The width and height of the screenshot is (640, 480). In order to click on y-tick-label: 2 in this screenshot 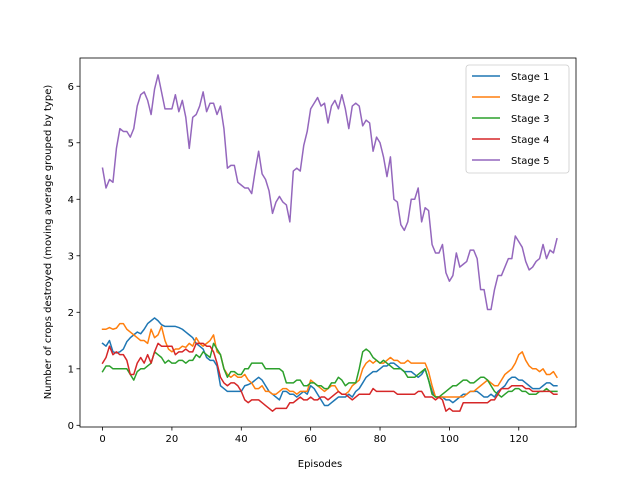, I will do `click(71, 313)`.